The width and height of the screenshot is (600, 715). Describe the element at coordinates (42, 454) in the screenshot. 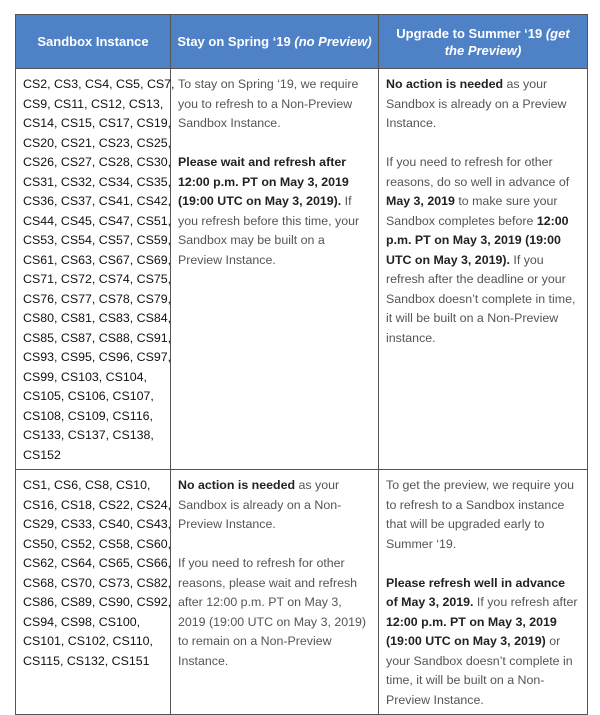

I see `instance-list-line: CS152` at that location.